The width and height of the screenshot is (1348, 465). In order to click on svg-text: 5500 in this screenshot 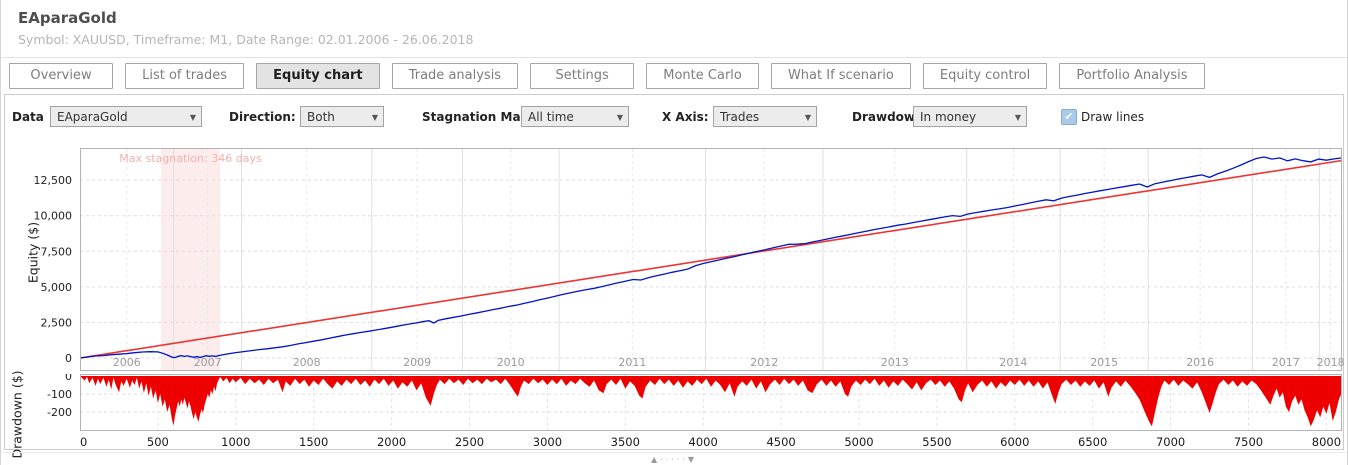, I will do `click(936, 442)`.